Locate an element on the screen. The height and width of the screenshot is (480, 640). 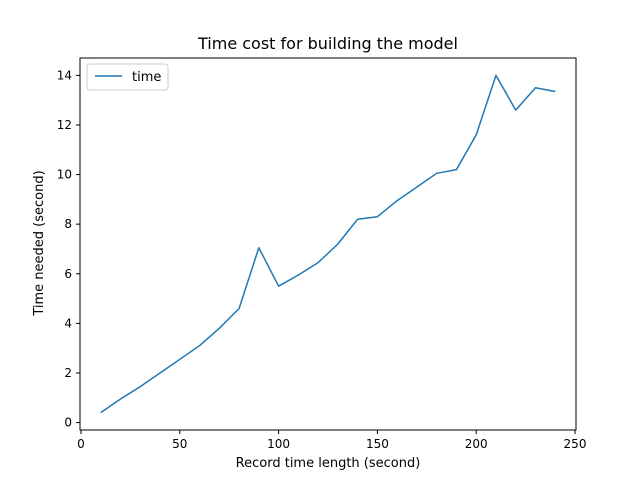
x-tick-label: 0 is located at coordinates (81, 444).